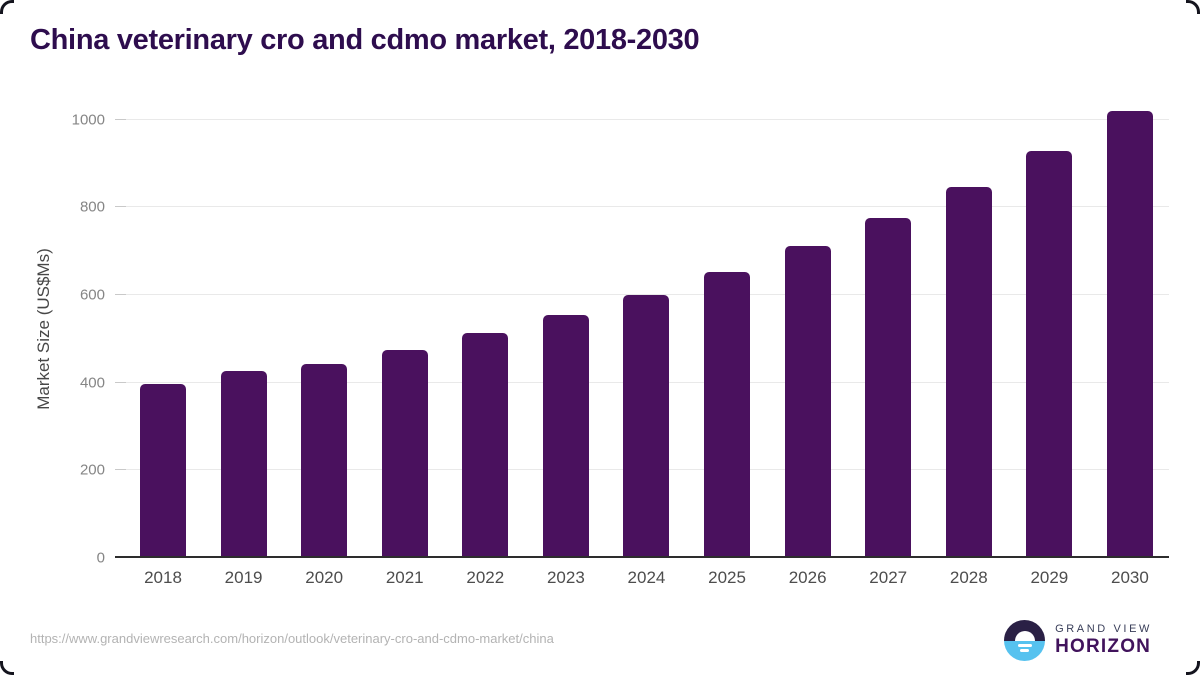 The height and width of the screenshot is (675, 1200). What do you see at coordinates (7, 668) in the screenshot?
I see `corner-border-bottom-left` at bounding box center [7, 668].